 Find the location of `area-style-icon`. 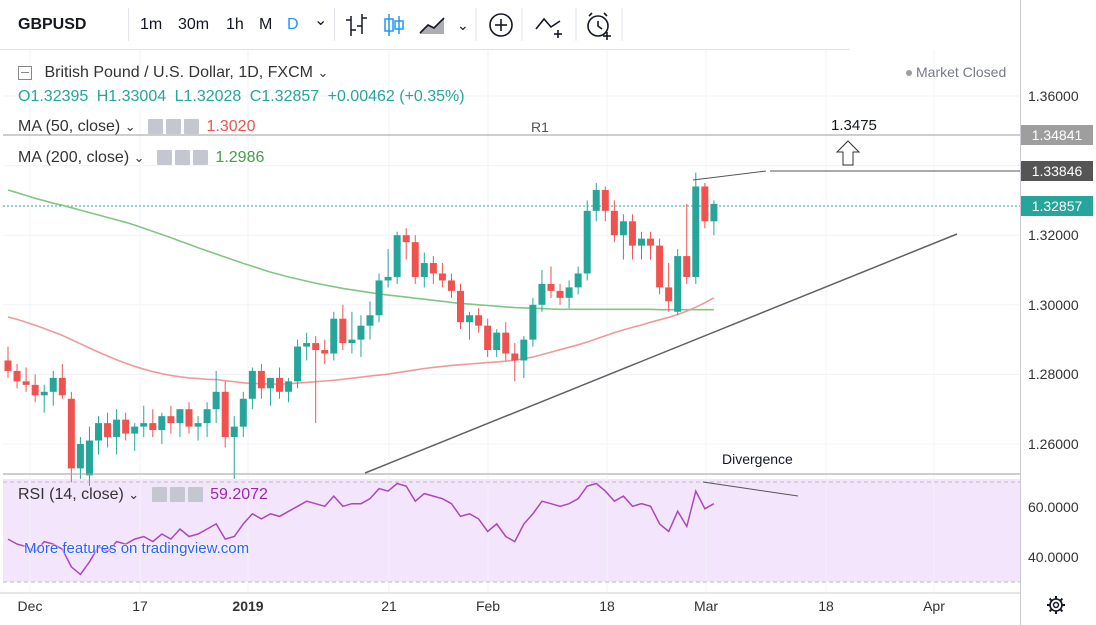

area-style-icon is located at coordinates (432, 25).